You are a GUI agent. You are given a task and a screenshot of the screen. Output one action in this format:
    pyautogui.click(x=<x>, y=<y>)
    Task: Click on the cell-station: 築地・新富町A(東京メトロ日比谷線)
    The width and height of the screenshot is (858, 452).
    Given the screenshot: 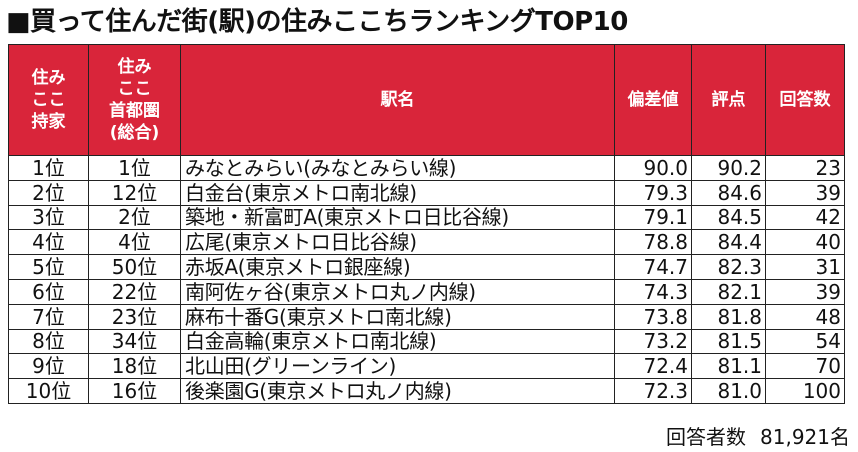 What is the action you would take?
    pyautogui.click(x=397, y=217)
    